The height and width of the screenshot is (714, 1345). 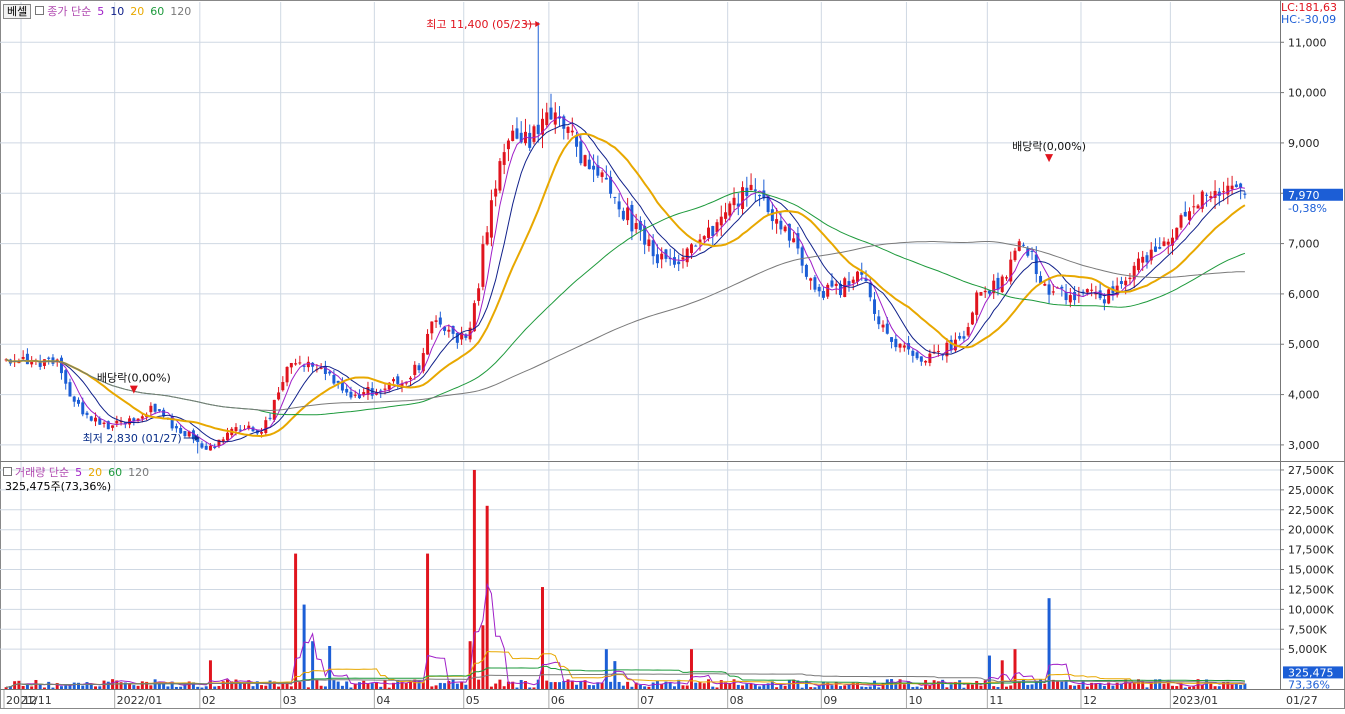 What do you see at coordinates (1049, 146) in the screenshot?
I see `dividend-annotation-2: 배당락(0,00%)` at bounding box center [1049, 146].